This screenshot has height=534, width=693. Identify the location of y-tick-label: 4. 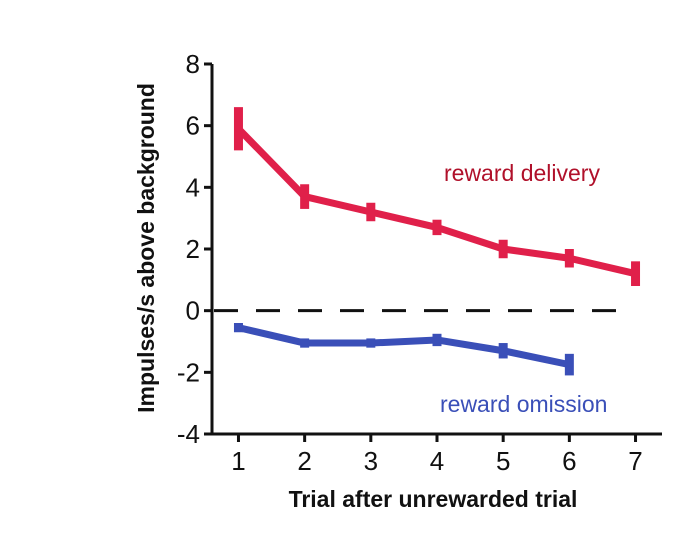
(193, 187).